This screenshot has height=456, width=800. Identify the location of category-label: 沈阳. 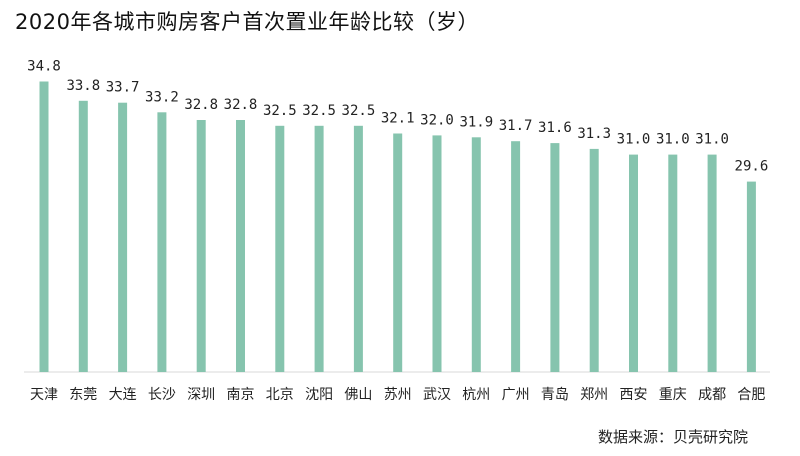
(319, 395).